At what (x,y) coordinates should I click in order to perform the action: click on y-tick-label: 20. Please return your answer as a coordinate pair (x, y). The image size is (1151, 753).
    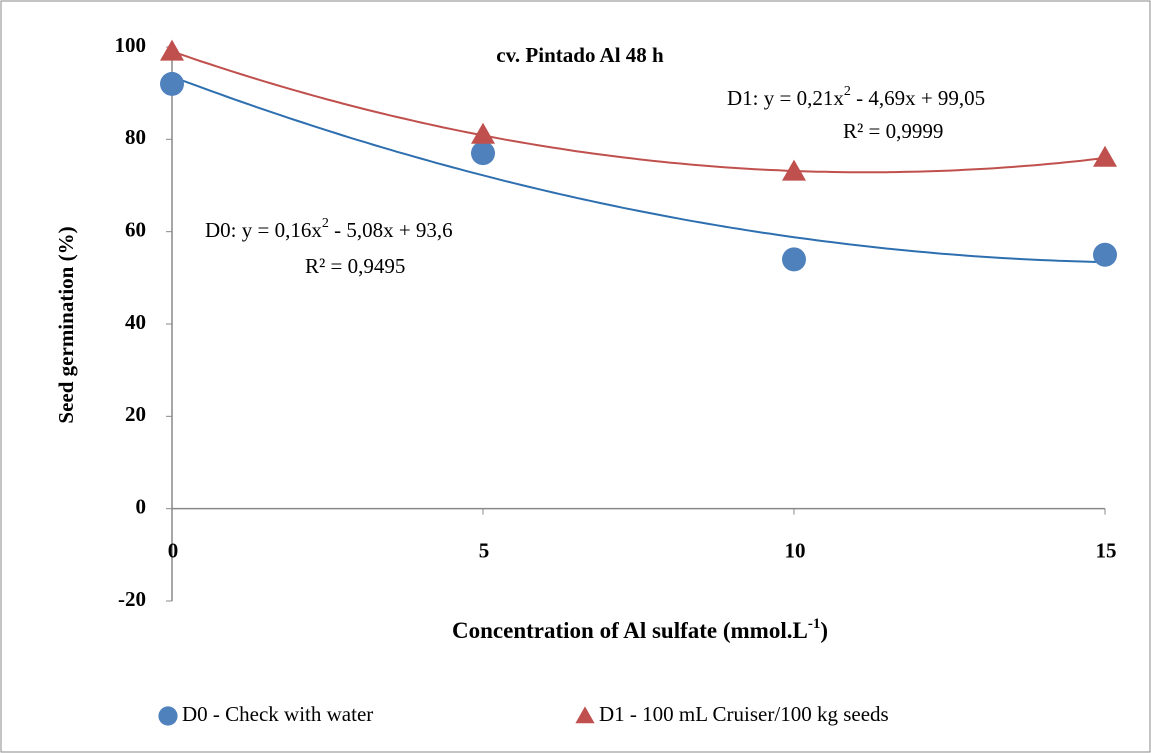
    Looking at the image, I should click on (135, 414).